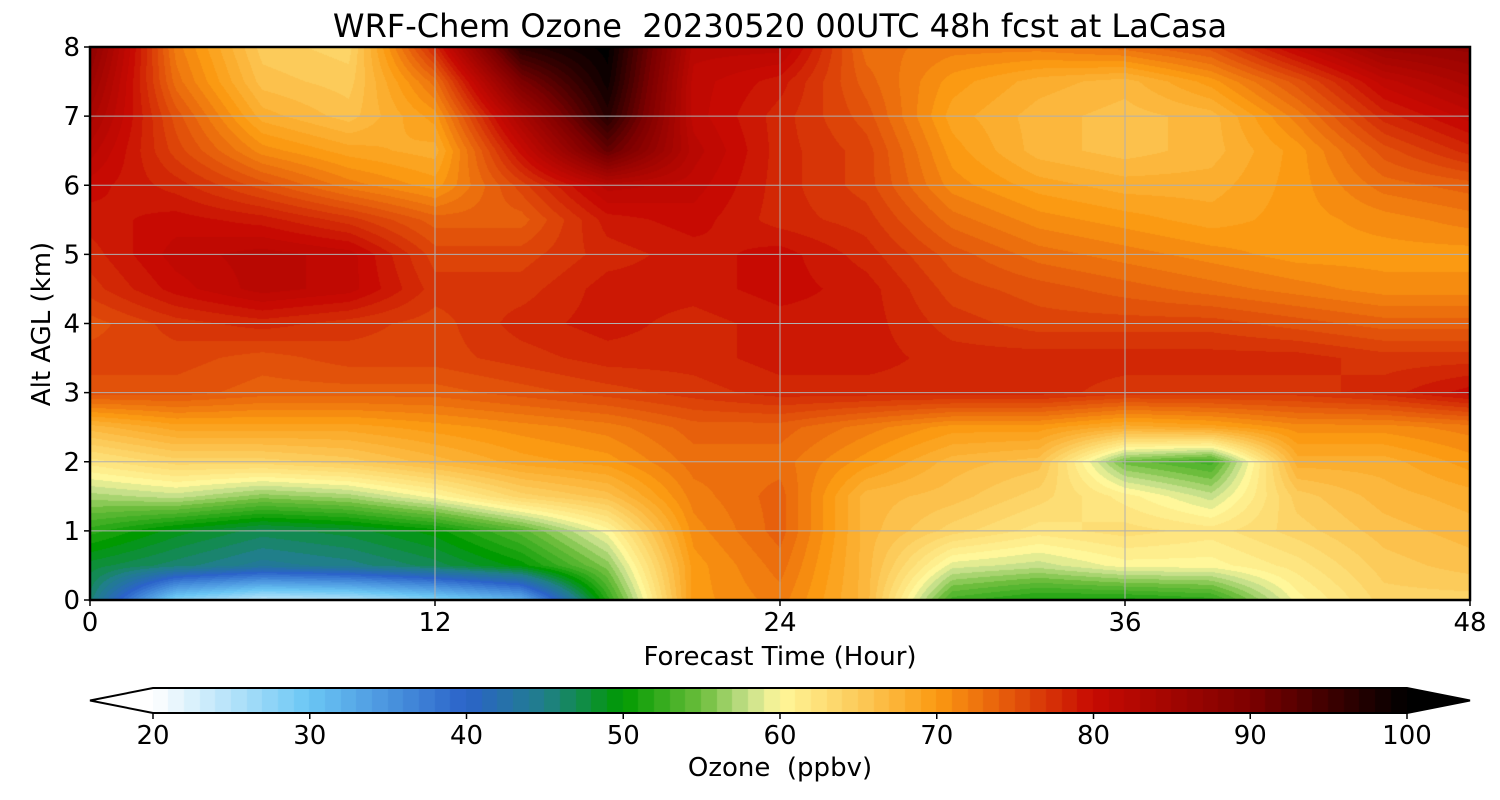 The image size is (1500, 800). Describe the element at coordinates (434, 623) in the screenshot. I see `x-tick-label: 12` at that location.